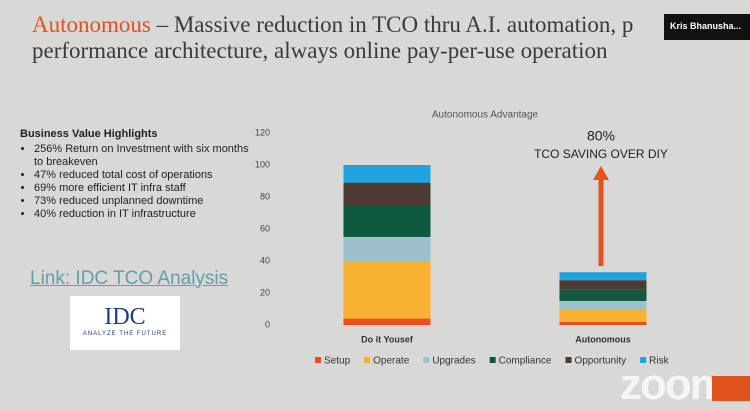  I want to click on corner-tab, so click(731, 388).